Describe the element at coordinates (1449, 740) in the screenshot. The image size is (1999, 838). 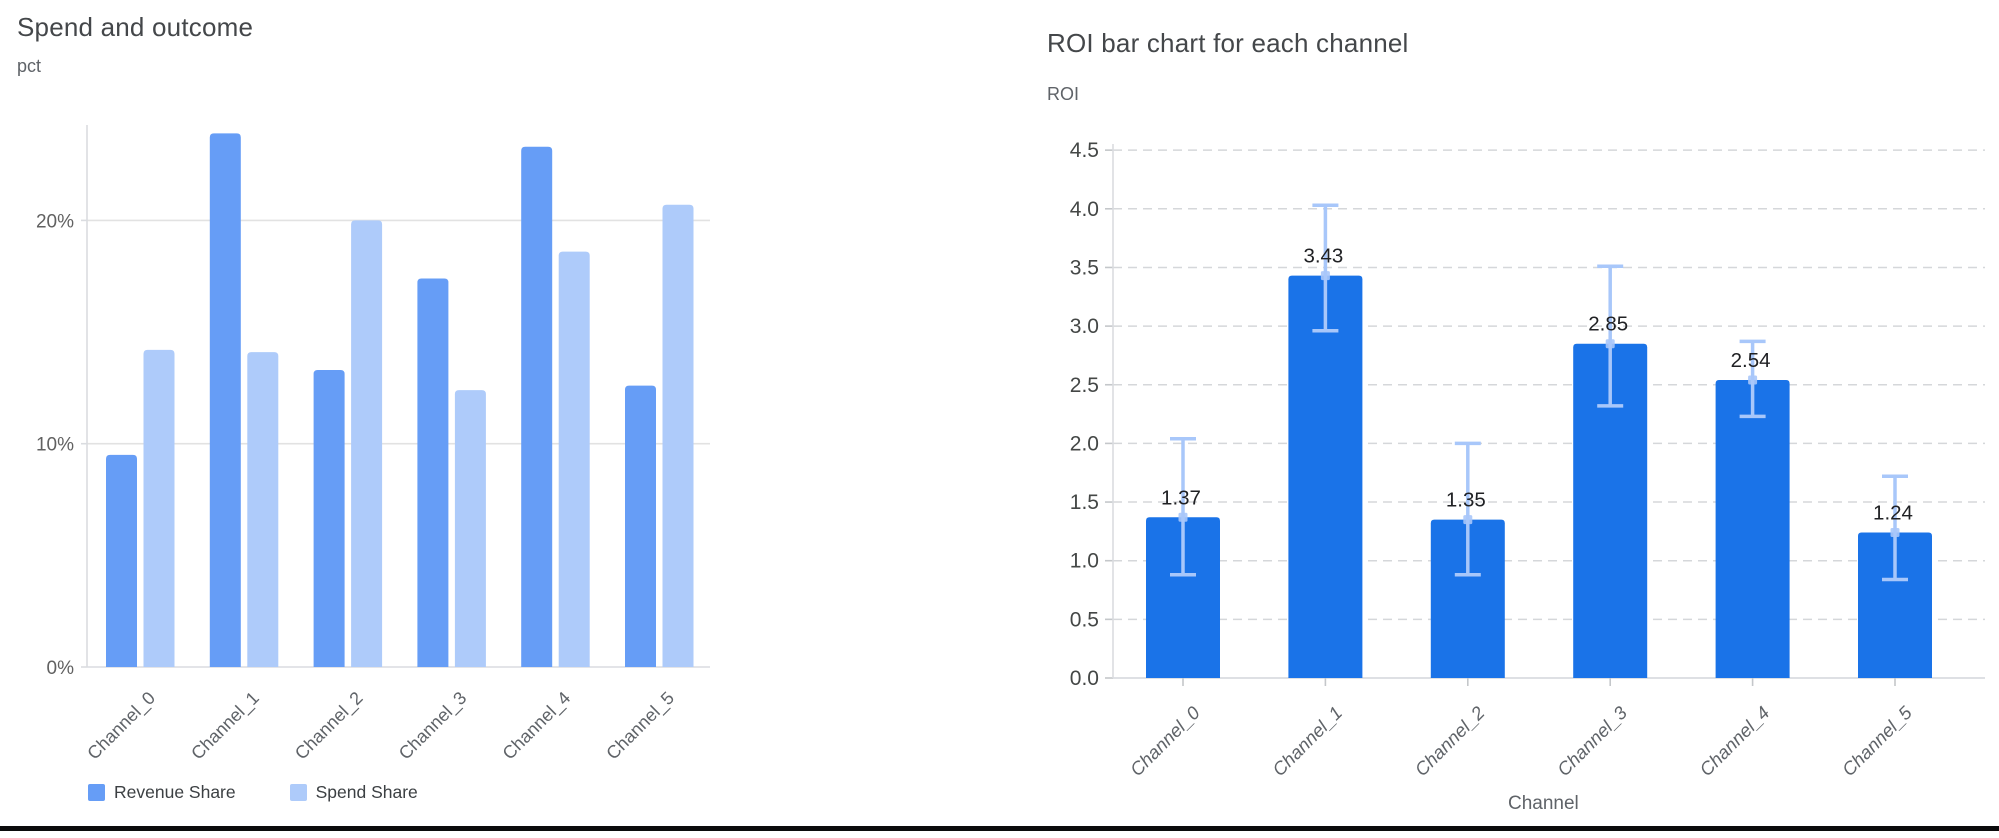
I see `right-x-tick-label-channel_2: Channel_2` at that location.